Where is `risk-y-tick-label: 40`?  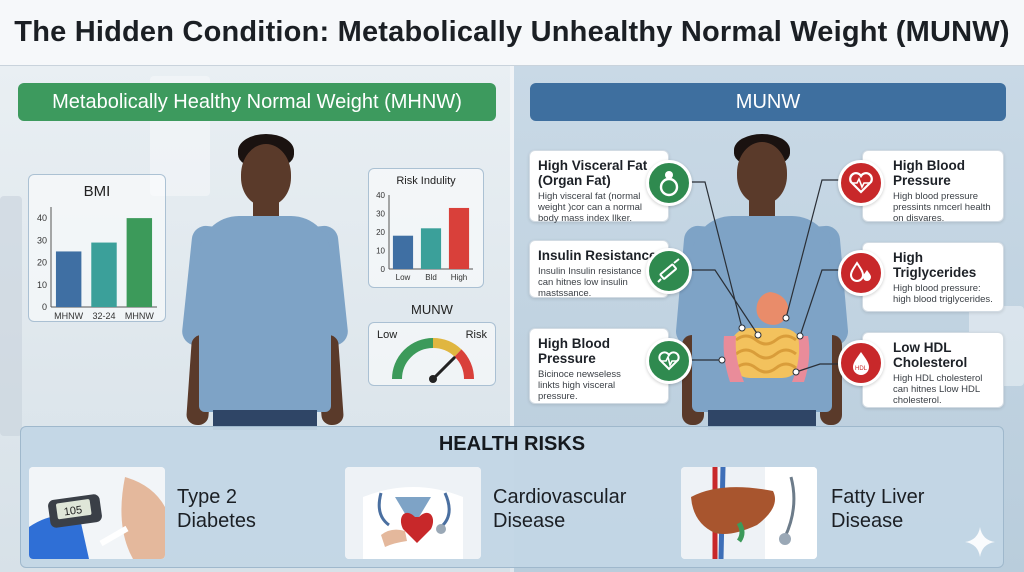
risk-y-tick-label: 40 is located at coordinates (380, 195).